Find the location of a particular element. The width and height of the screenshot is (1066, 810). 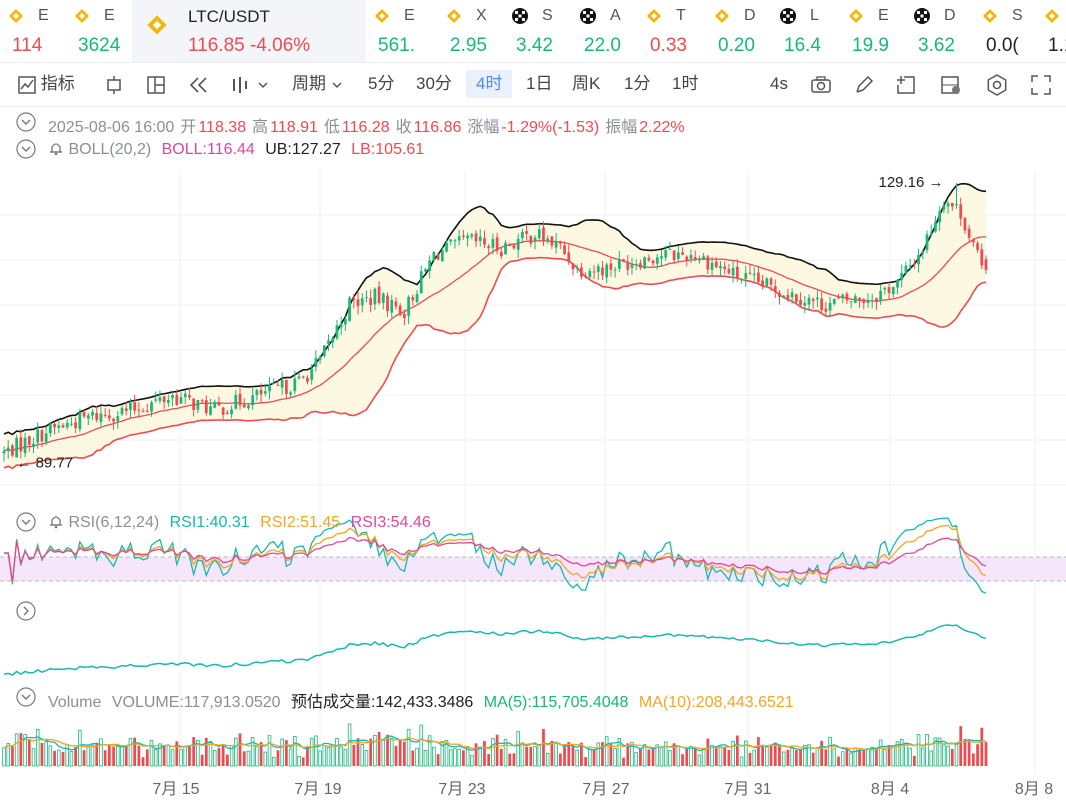

ticker-item: D 3.62 is located at coordinates (940, 31).